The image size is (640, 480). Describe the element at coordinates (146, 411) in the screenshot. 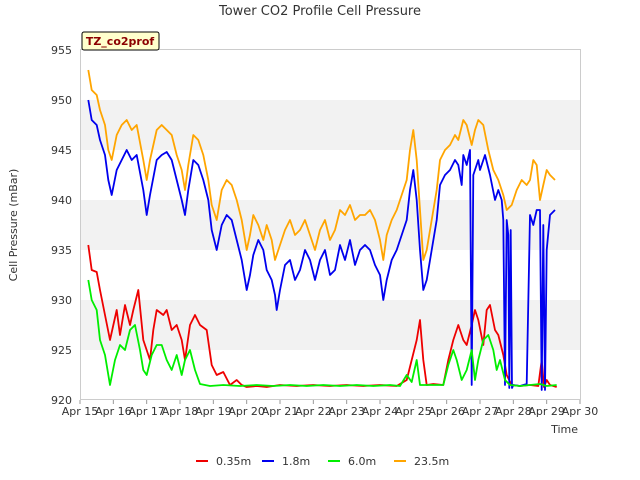

I see `x-tick-label: Apr 17` at that location.